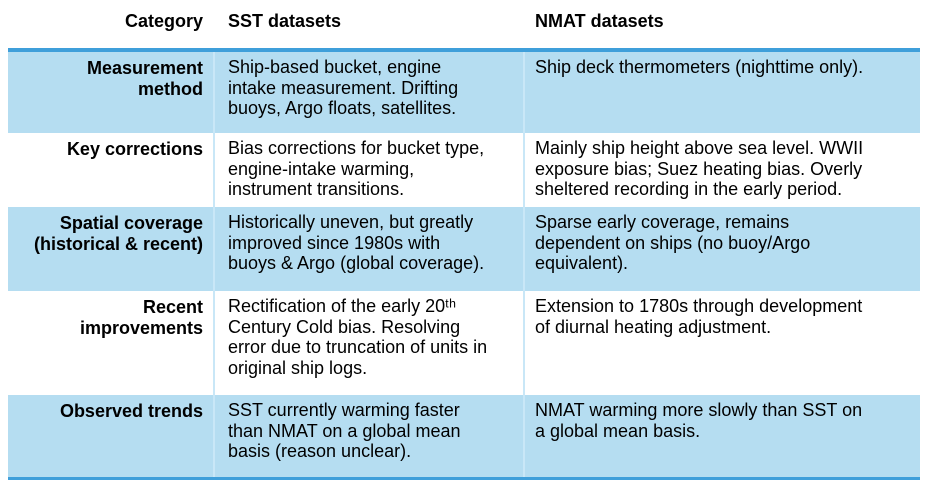 The width and height of the screenshot is (926, 494). Describe the element at coordinates (131, 411) in the screenshot. I see `category-cell: Observed trends` at that location.